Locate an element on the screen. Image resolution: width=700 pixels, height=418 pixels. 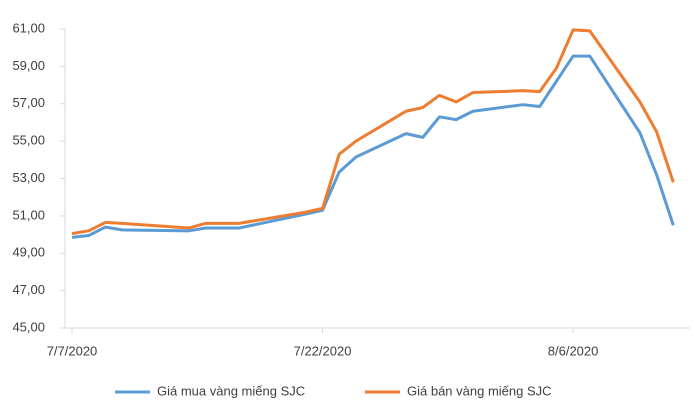
x-tick-label: 7/7/2020 is located at coordinates (72, 350).